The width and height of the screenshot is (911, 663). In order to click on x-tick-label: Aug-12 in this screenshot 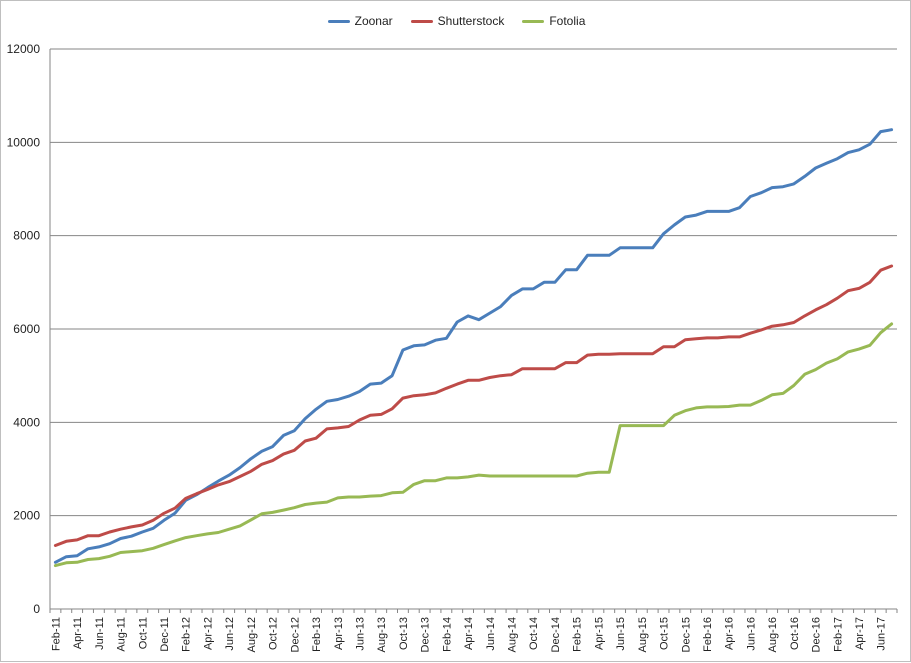, I will do `click(252, 634)`.